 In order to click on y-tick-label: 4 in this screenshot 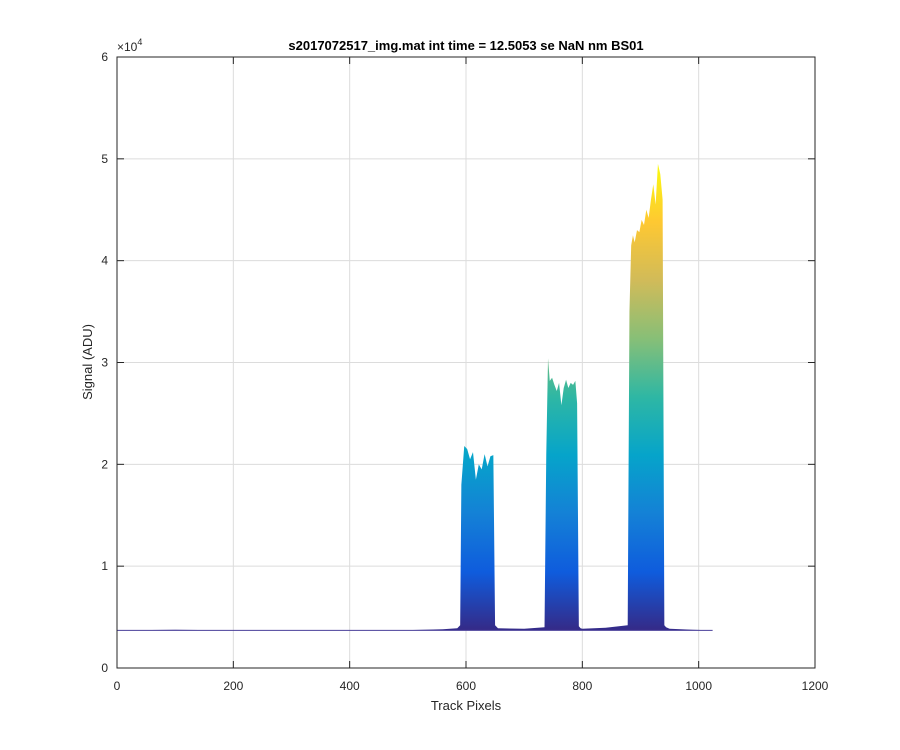, I will do `click(104, 261)`.